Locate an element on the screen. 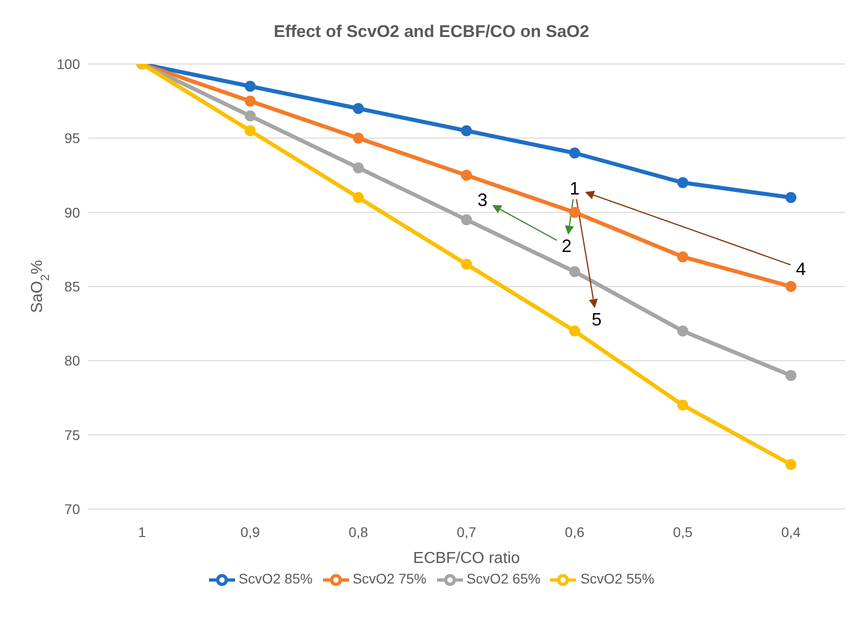 The height and width of the screenshot is (622, 863). x-tick-label: 0,6 is located at coordinates (574, 532).